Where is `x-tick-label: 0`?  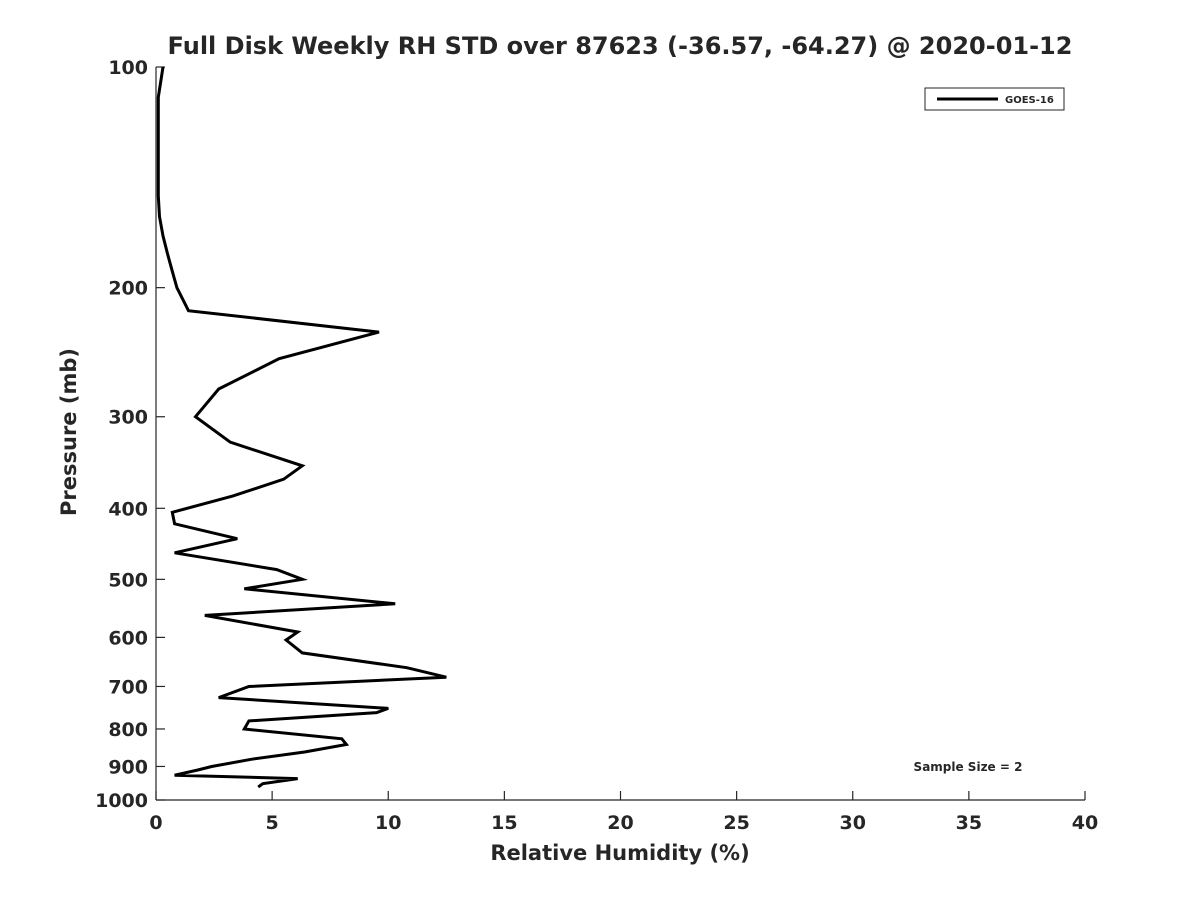
x-tick-label: 0 is located at coordinates (155, 823).